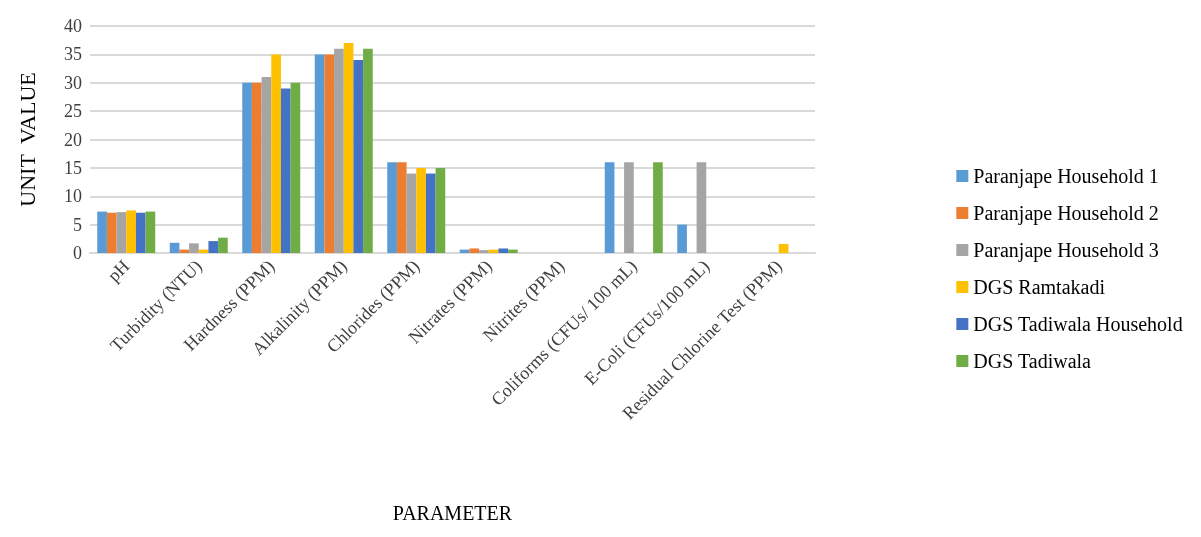 The height and width of the screenshot is (537, 1201). Describe the element at coordinates (77, 253) in the screenshot. I see `y-tick-label: 0` at that location.